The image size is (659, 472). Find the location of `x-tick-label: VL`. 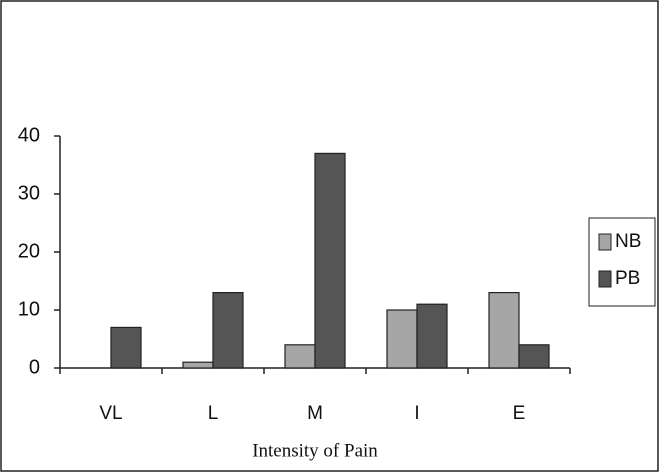

x-tick-label: VL is located at coordinates (110, 413).